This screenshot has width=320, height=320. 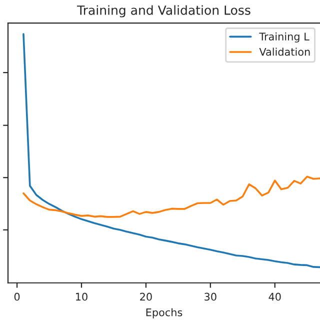 What do you see at coordinates (163, 11) in the screenshot?
I see `chart-title: Training and Validation Loss` at bounding box center [163, 11].